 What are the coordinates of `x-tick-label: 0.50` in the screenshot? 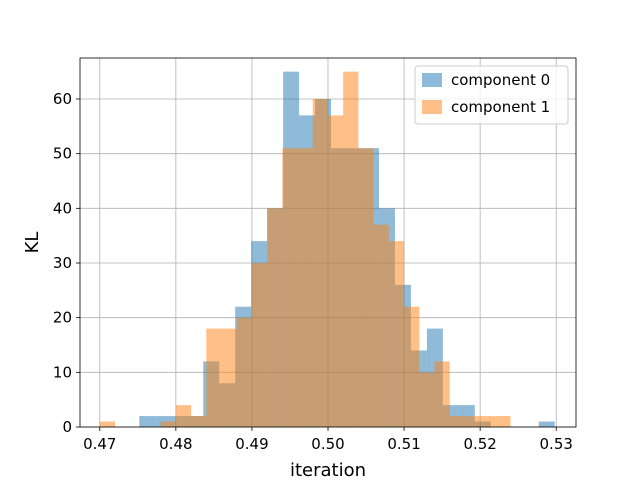 It's located at (327, 444).